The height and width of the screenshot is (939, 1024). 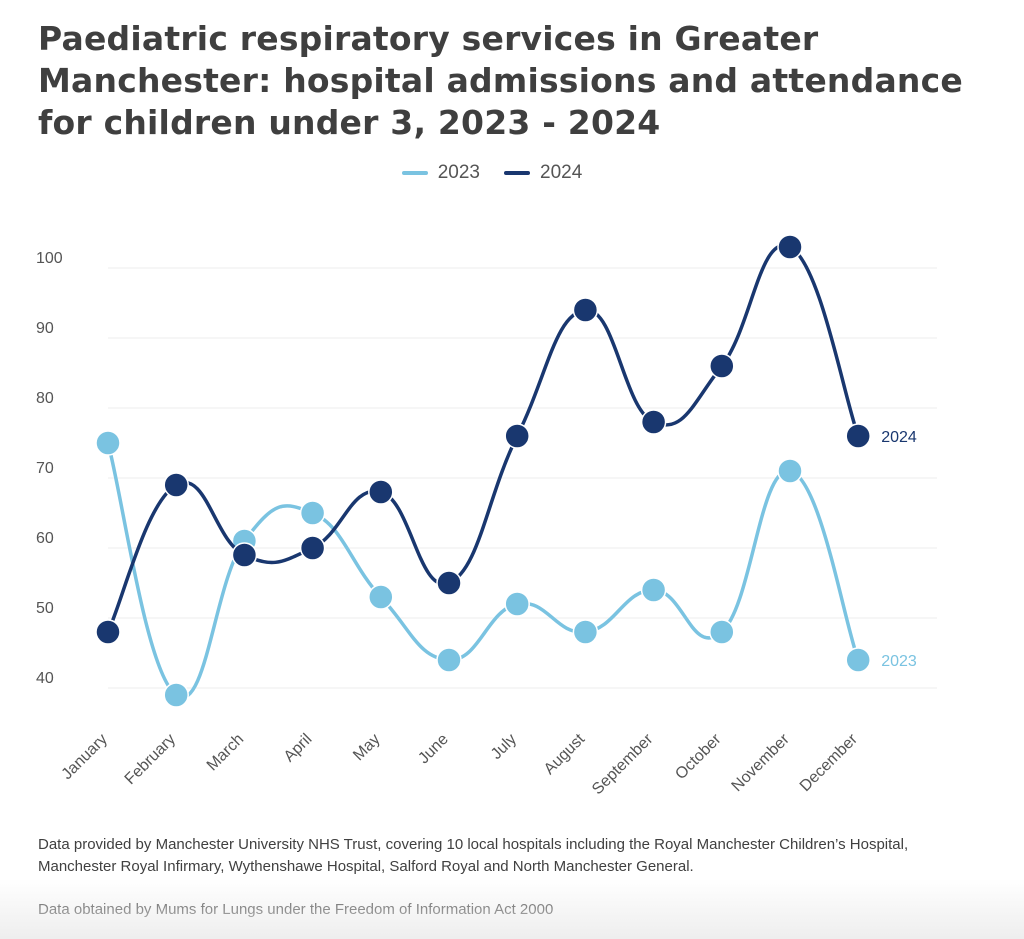 I want to click on y-tick-label-80: 80, so click(x=45, y=398).